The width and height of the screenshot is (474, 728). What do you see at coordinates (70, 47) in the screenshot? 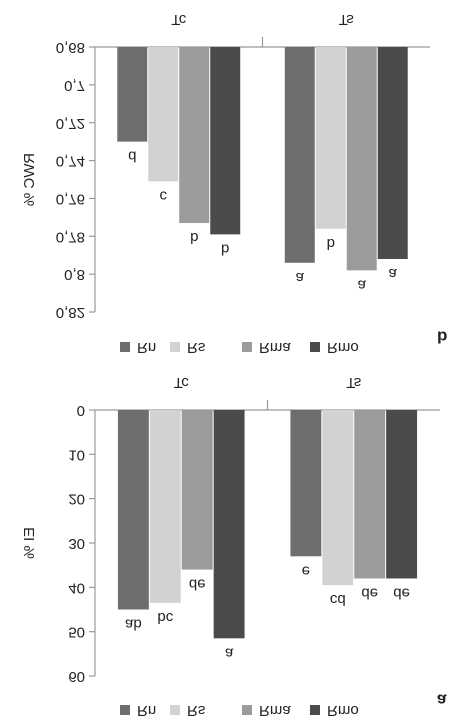
I see `y-tick-label: 0,68` at bounding box center [70, 47].